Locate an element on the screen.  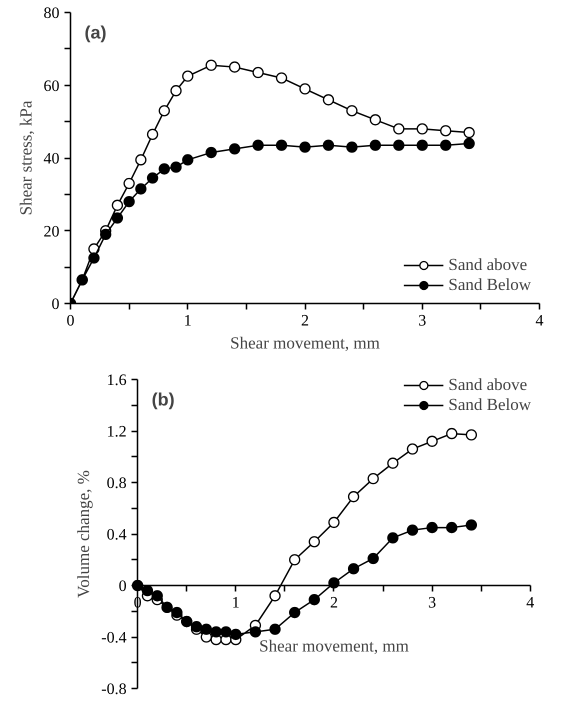
y-tick-label: 1.2 is located at coordinates (116, 432).